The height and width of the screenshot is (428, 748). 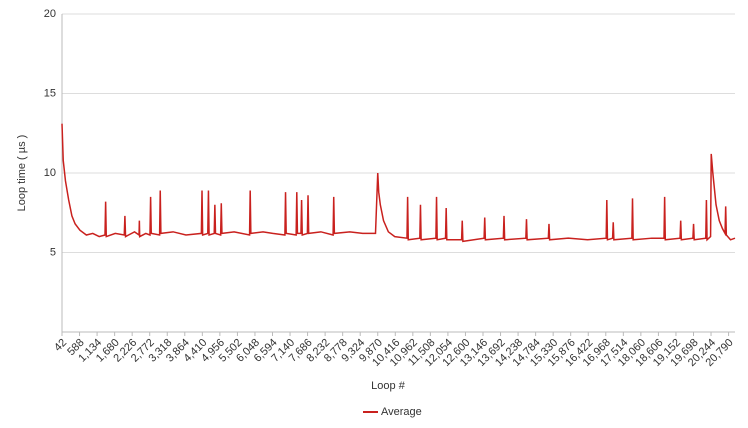 What do you see at coordinates (22, 173) in the screenshot?
I see `y-axis-label: Loop time ( µs )` at bounding box center [22, 173].